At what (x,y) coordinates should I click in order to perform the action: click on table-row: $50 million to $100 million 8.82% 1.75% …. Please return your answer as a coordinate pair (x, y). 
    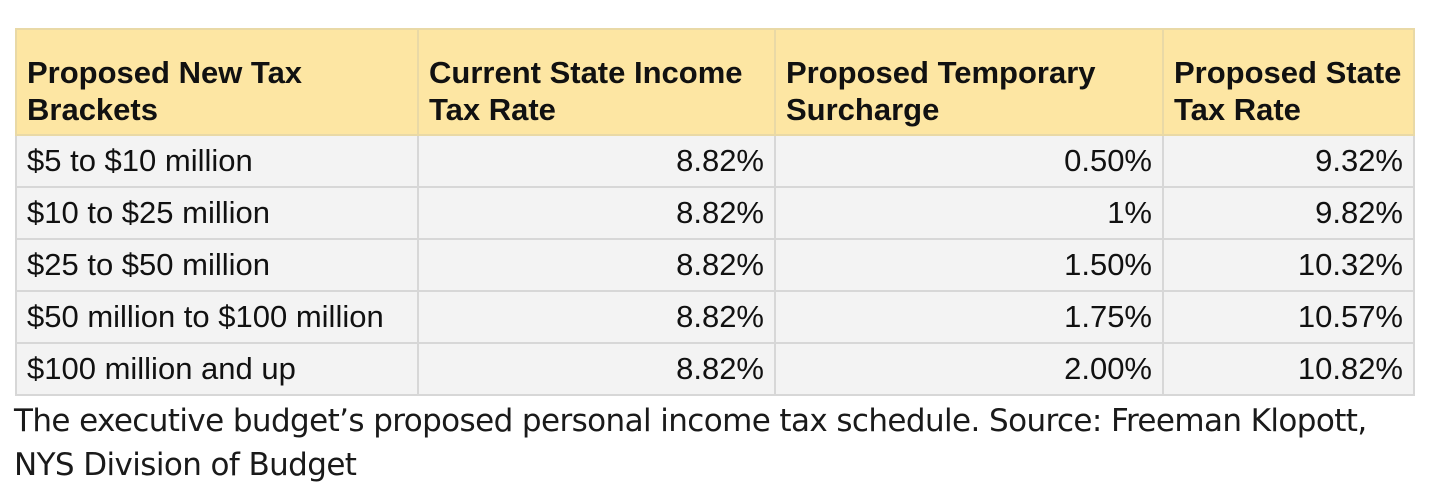
    Looking at the image, I should click on (715, 317).